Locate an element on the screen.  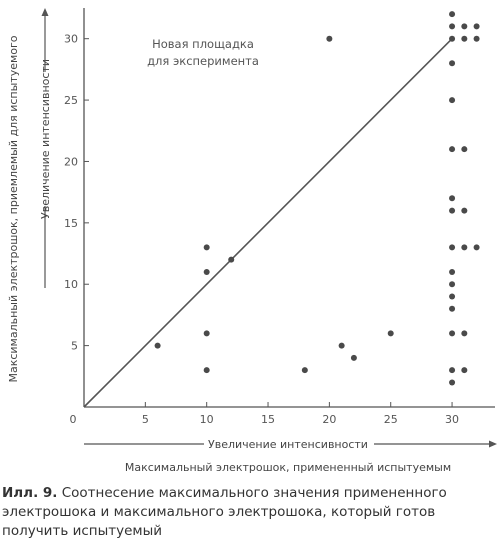
y-arrow-head is located at coordinates (45, 12).